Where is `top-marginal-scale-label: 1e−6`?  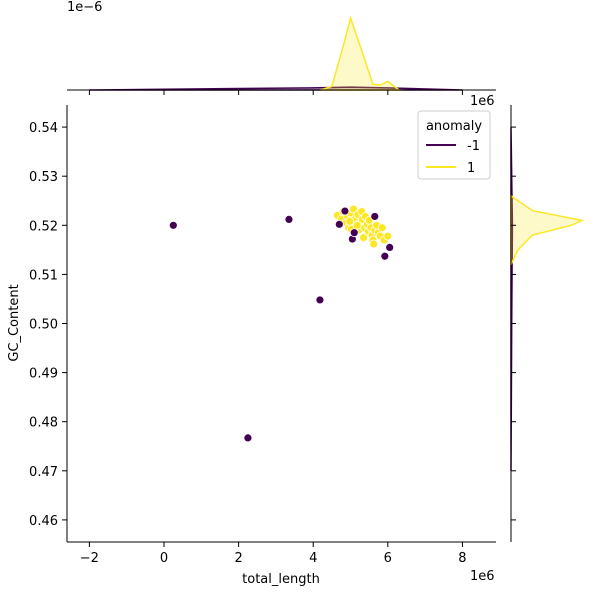
top-marginal-scale-label: 1e−6 is located at coordinates (84, 7).